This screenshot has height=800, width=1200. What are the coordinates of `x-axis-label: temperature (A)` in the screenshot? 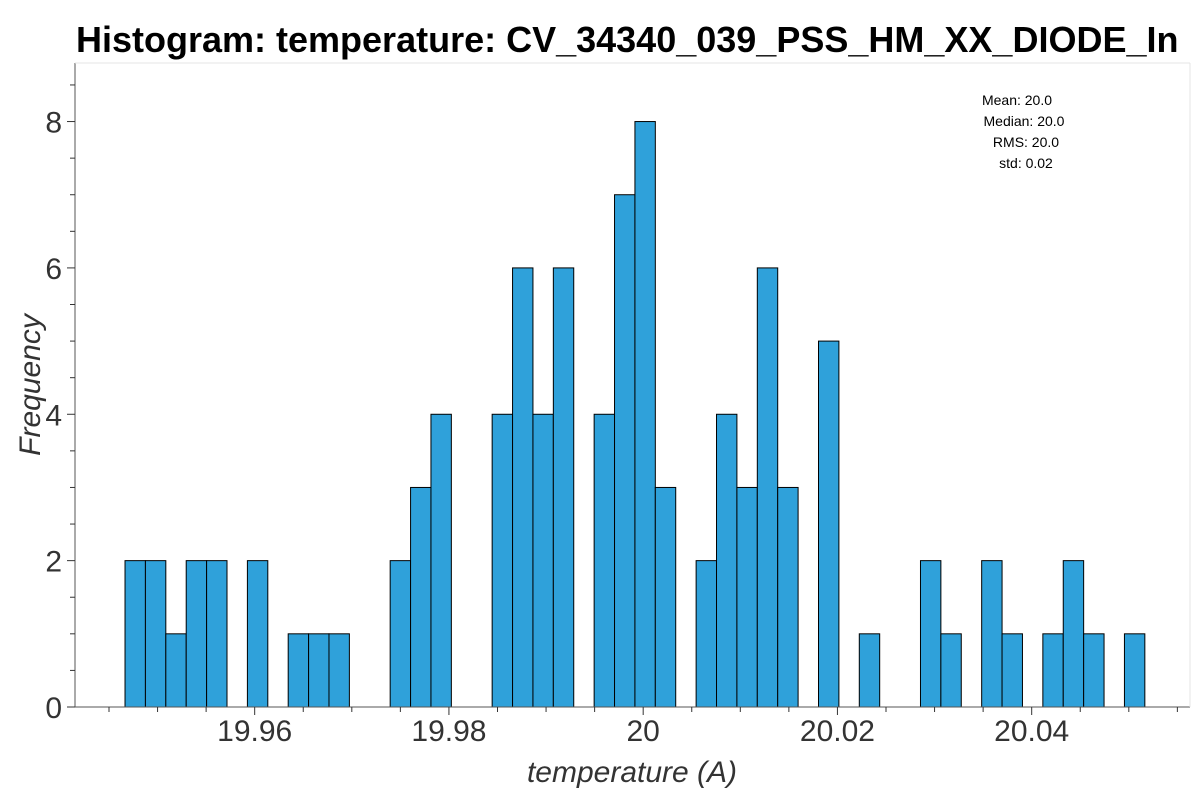 It's located at (632, 772).